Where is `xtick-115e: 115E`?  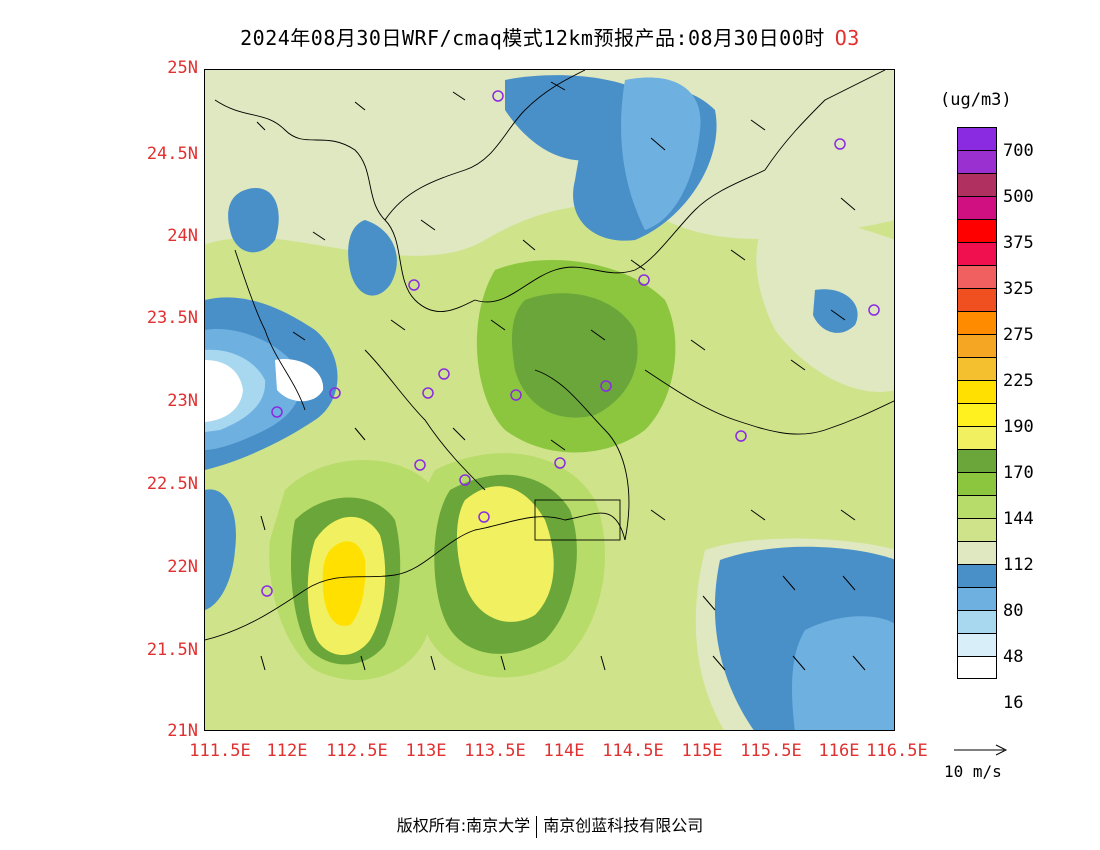
xtick-115e: 115E is located at coordinates (702, 751).